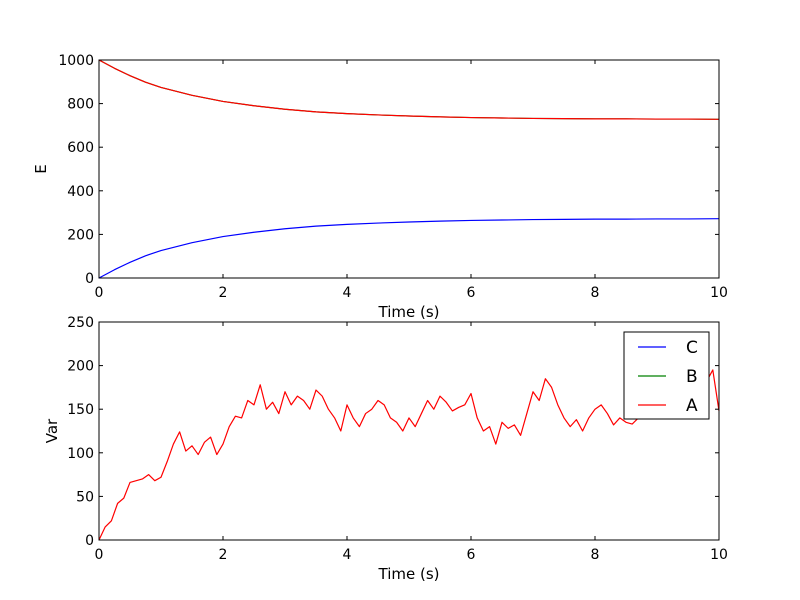 The image size is (800, 600). What do you see at coordinates (89, 279) in the screenshot?
I see `top-y-tick-label: 0` at bounding box center [89, 279].